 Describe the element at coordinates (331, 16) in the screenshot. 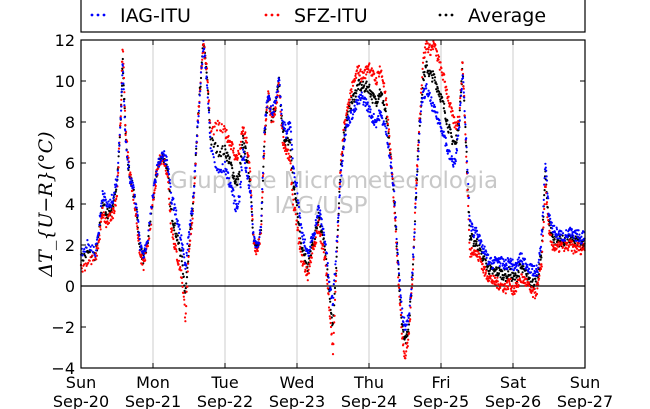

I see `legend-label: SFZ-ITU` at that location.